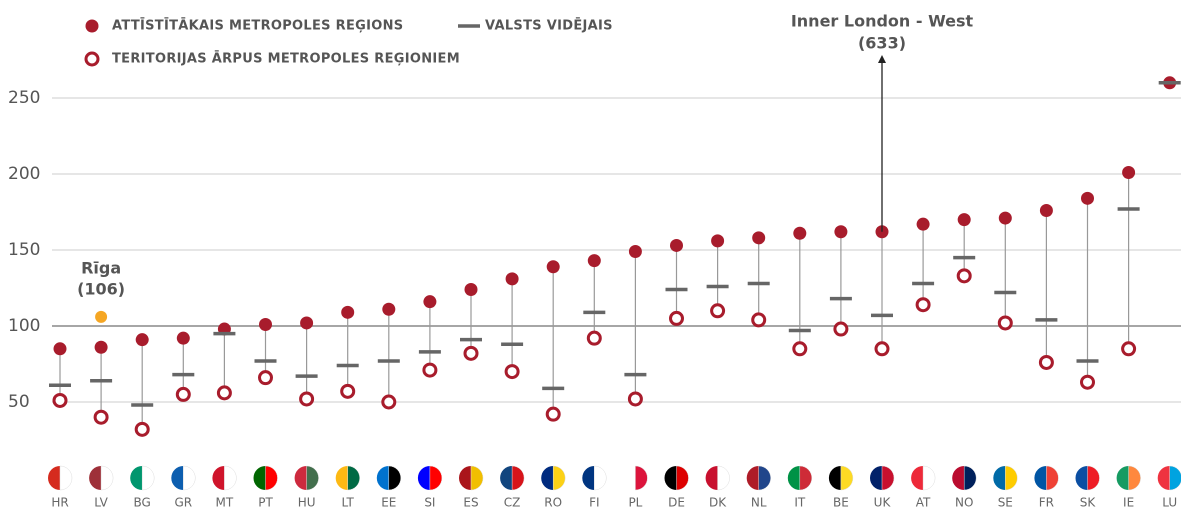 The width and height of the screenshot is (1181, 511). Describe the element at coordinates (429, 503) in the screenshot. I see `x-tick-label: SI` at that location.